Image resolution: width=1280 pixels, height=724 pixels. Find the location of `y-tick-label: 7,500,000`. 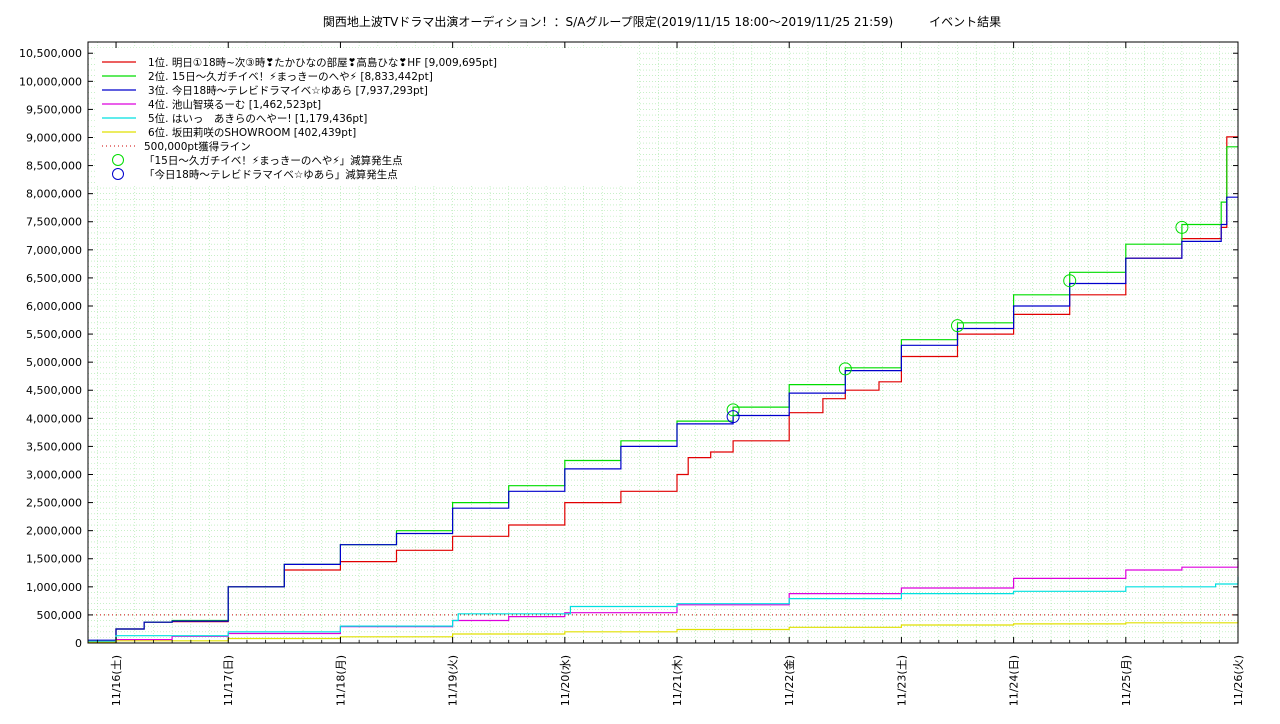

y-tick-label: 7,500,000 is located at coordinates (54, 222).